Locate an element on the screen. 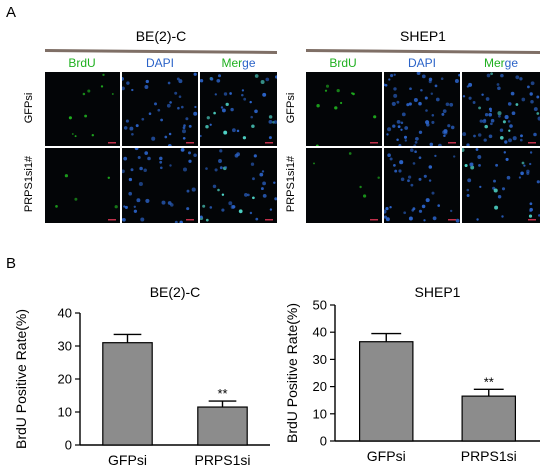 The height and width of the screenshot is (469, 550). y-tick-label: 10 is located at coordinates (320, 413).